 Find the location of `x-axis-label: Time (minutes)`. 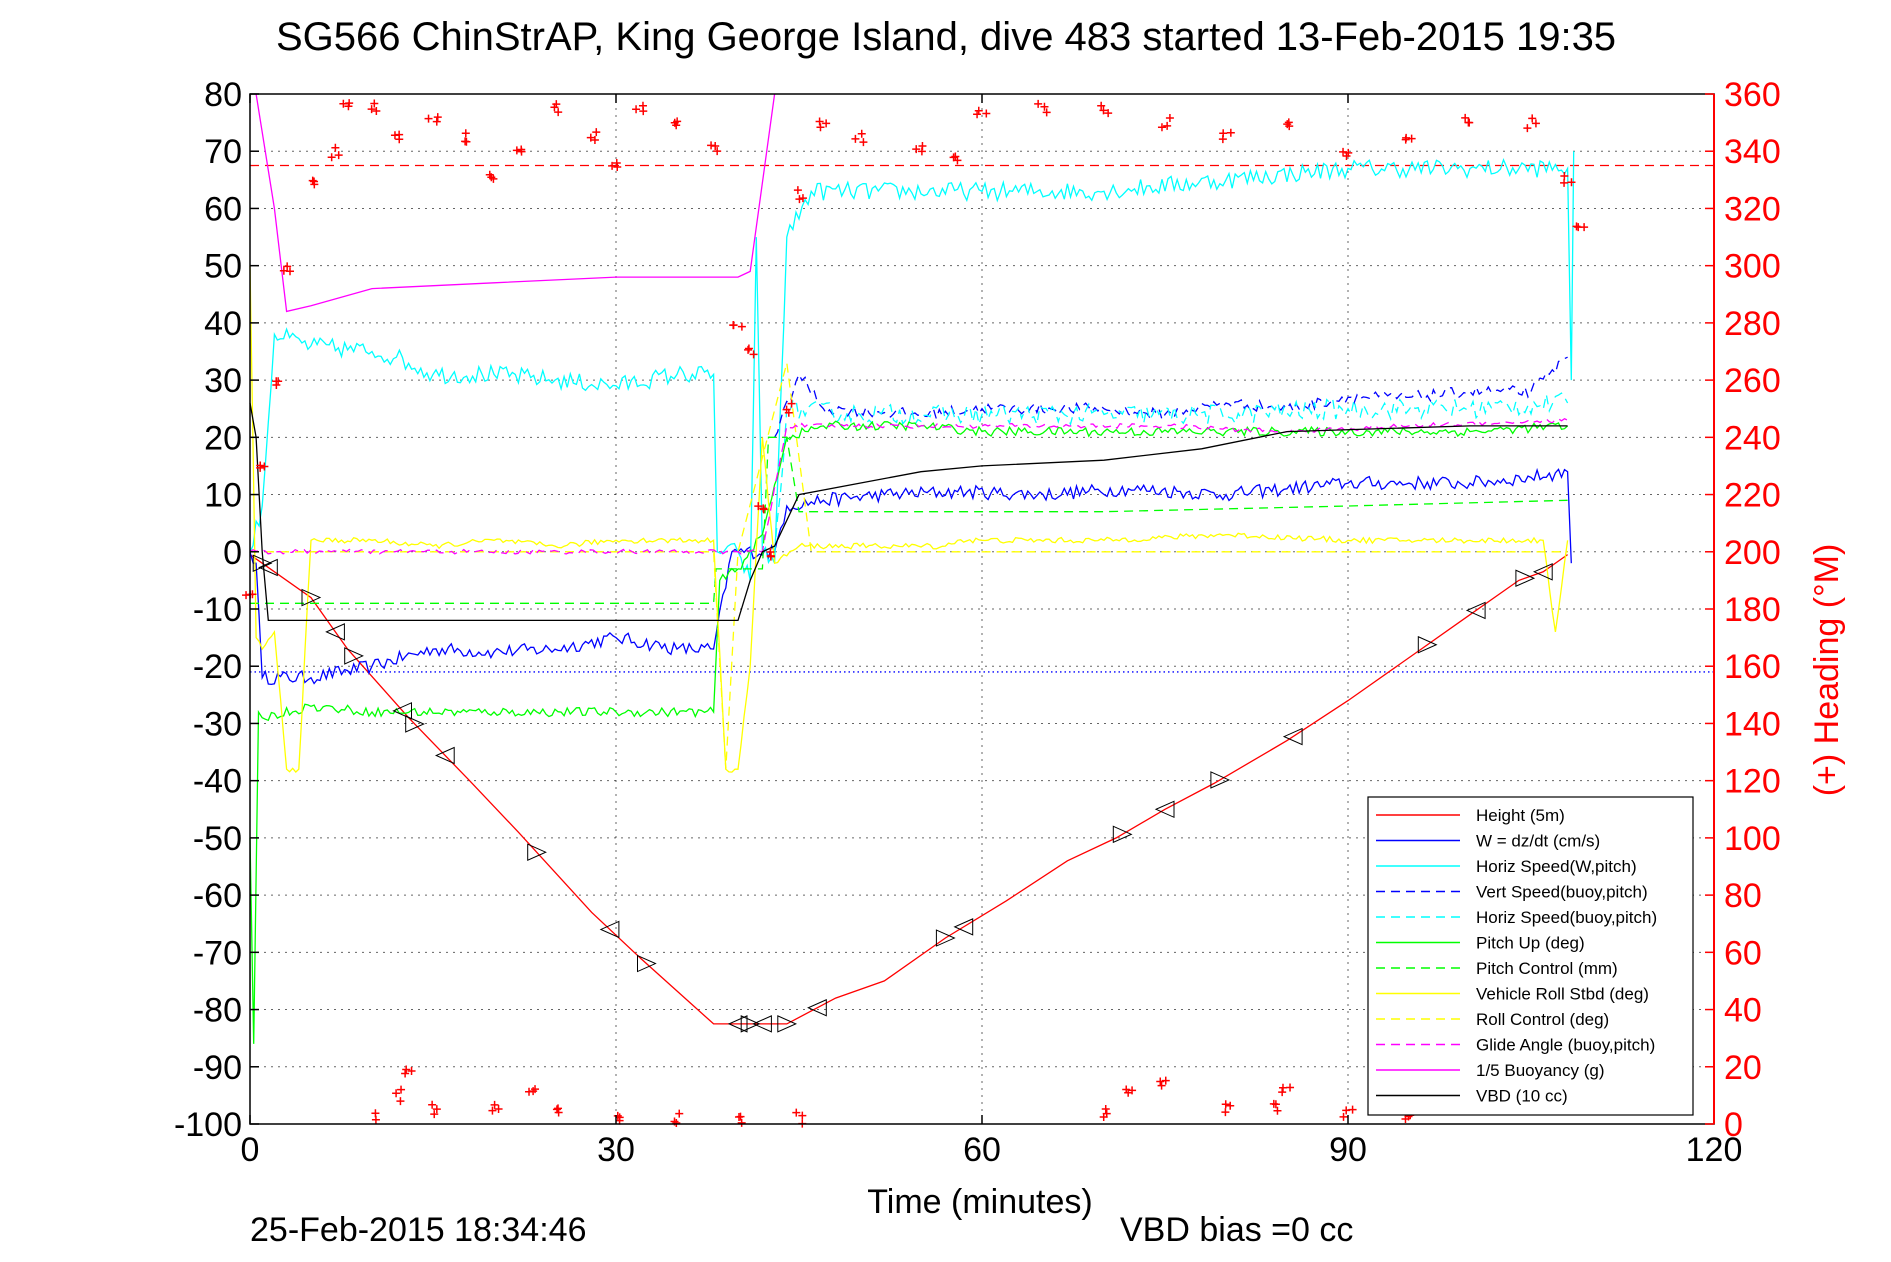

x-axis-label: Time (minutes) is located at coordinates (979, 1202).